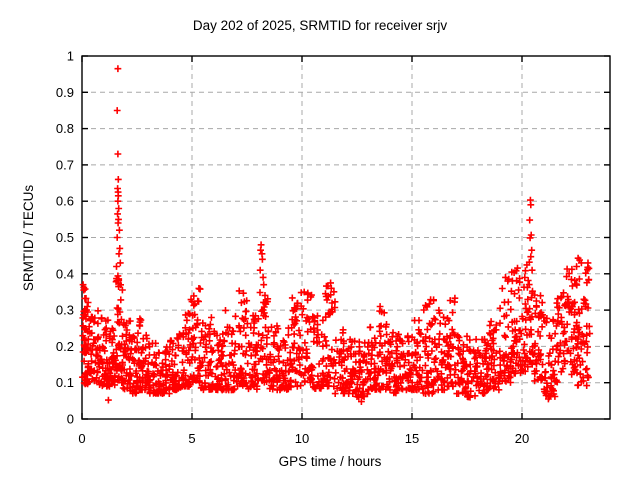 This screenshot has width=640, height=480. What do you see at coordinates (65, 128) in the screenshot?
I see `y-tick-label: 0.8` at bounding box center [65, 128].